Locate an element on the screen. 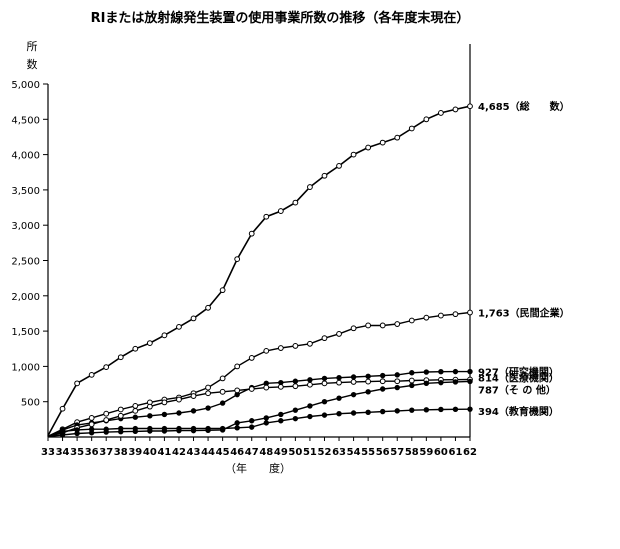 The image size is (620, 549). x-tick-label: 51 is located at coordinates (310, 452).